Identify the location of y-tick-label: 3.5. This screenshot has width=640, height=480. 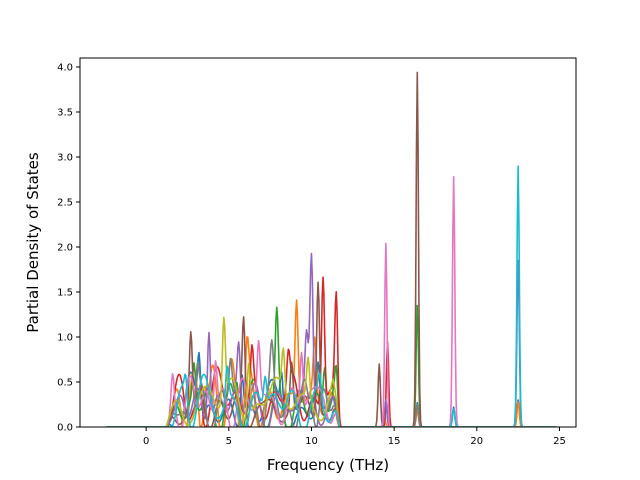
(65, 113).